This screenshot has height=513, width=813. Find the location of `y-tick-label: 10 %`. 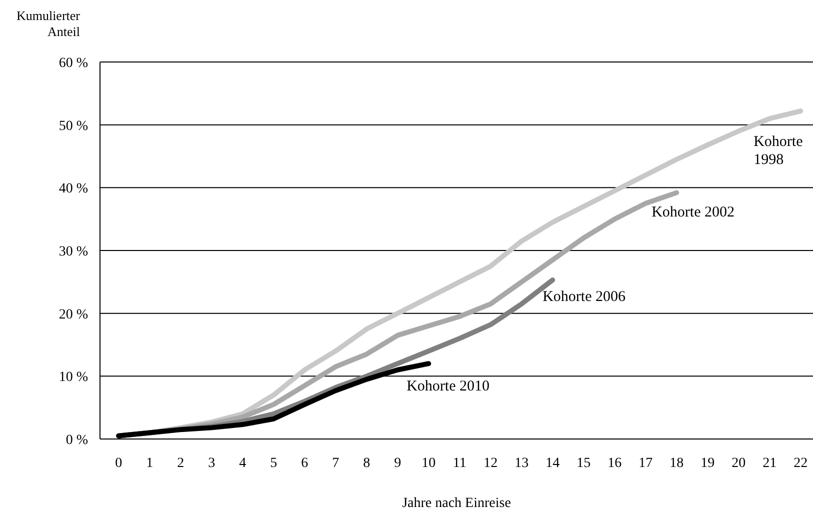

y-tick-label: 10 % is located at coordinates (73, 378).